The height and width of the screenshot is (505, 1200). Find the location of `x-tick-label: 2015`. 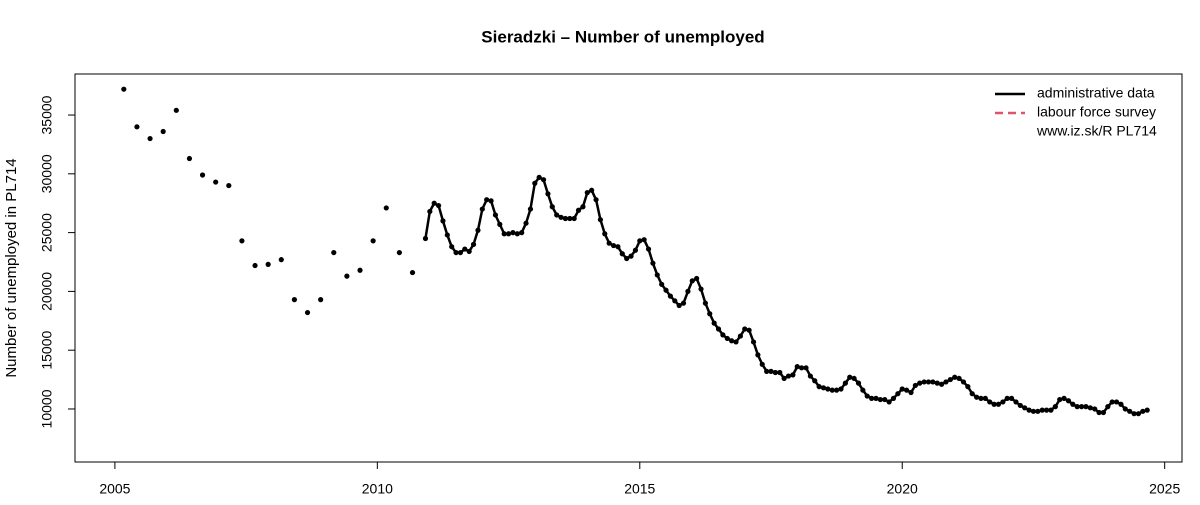

x-tick-label: 2015 is located at coordinates (639, 489).